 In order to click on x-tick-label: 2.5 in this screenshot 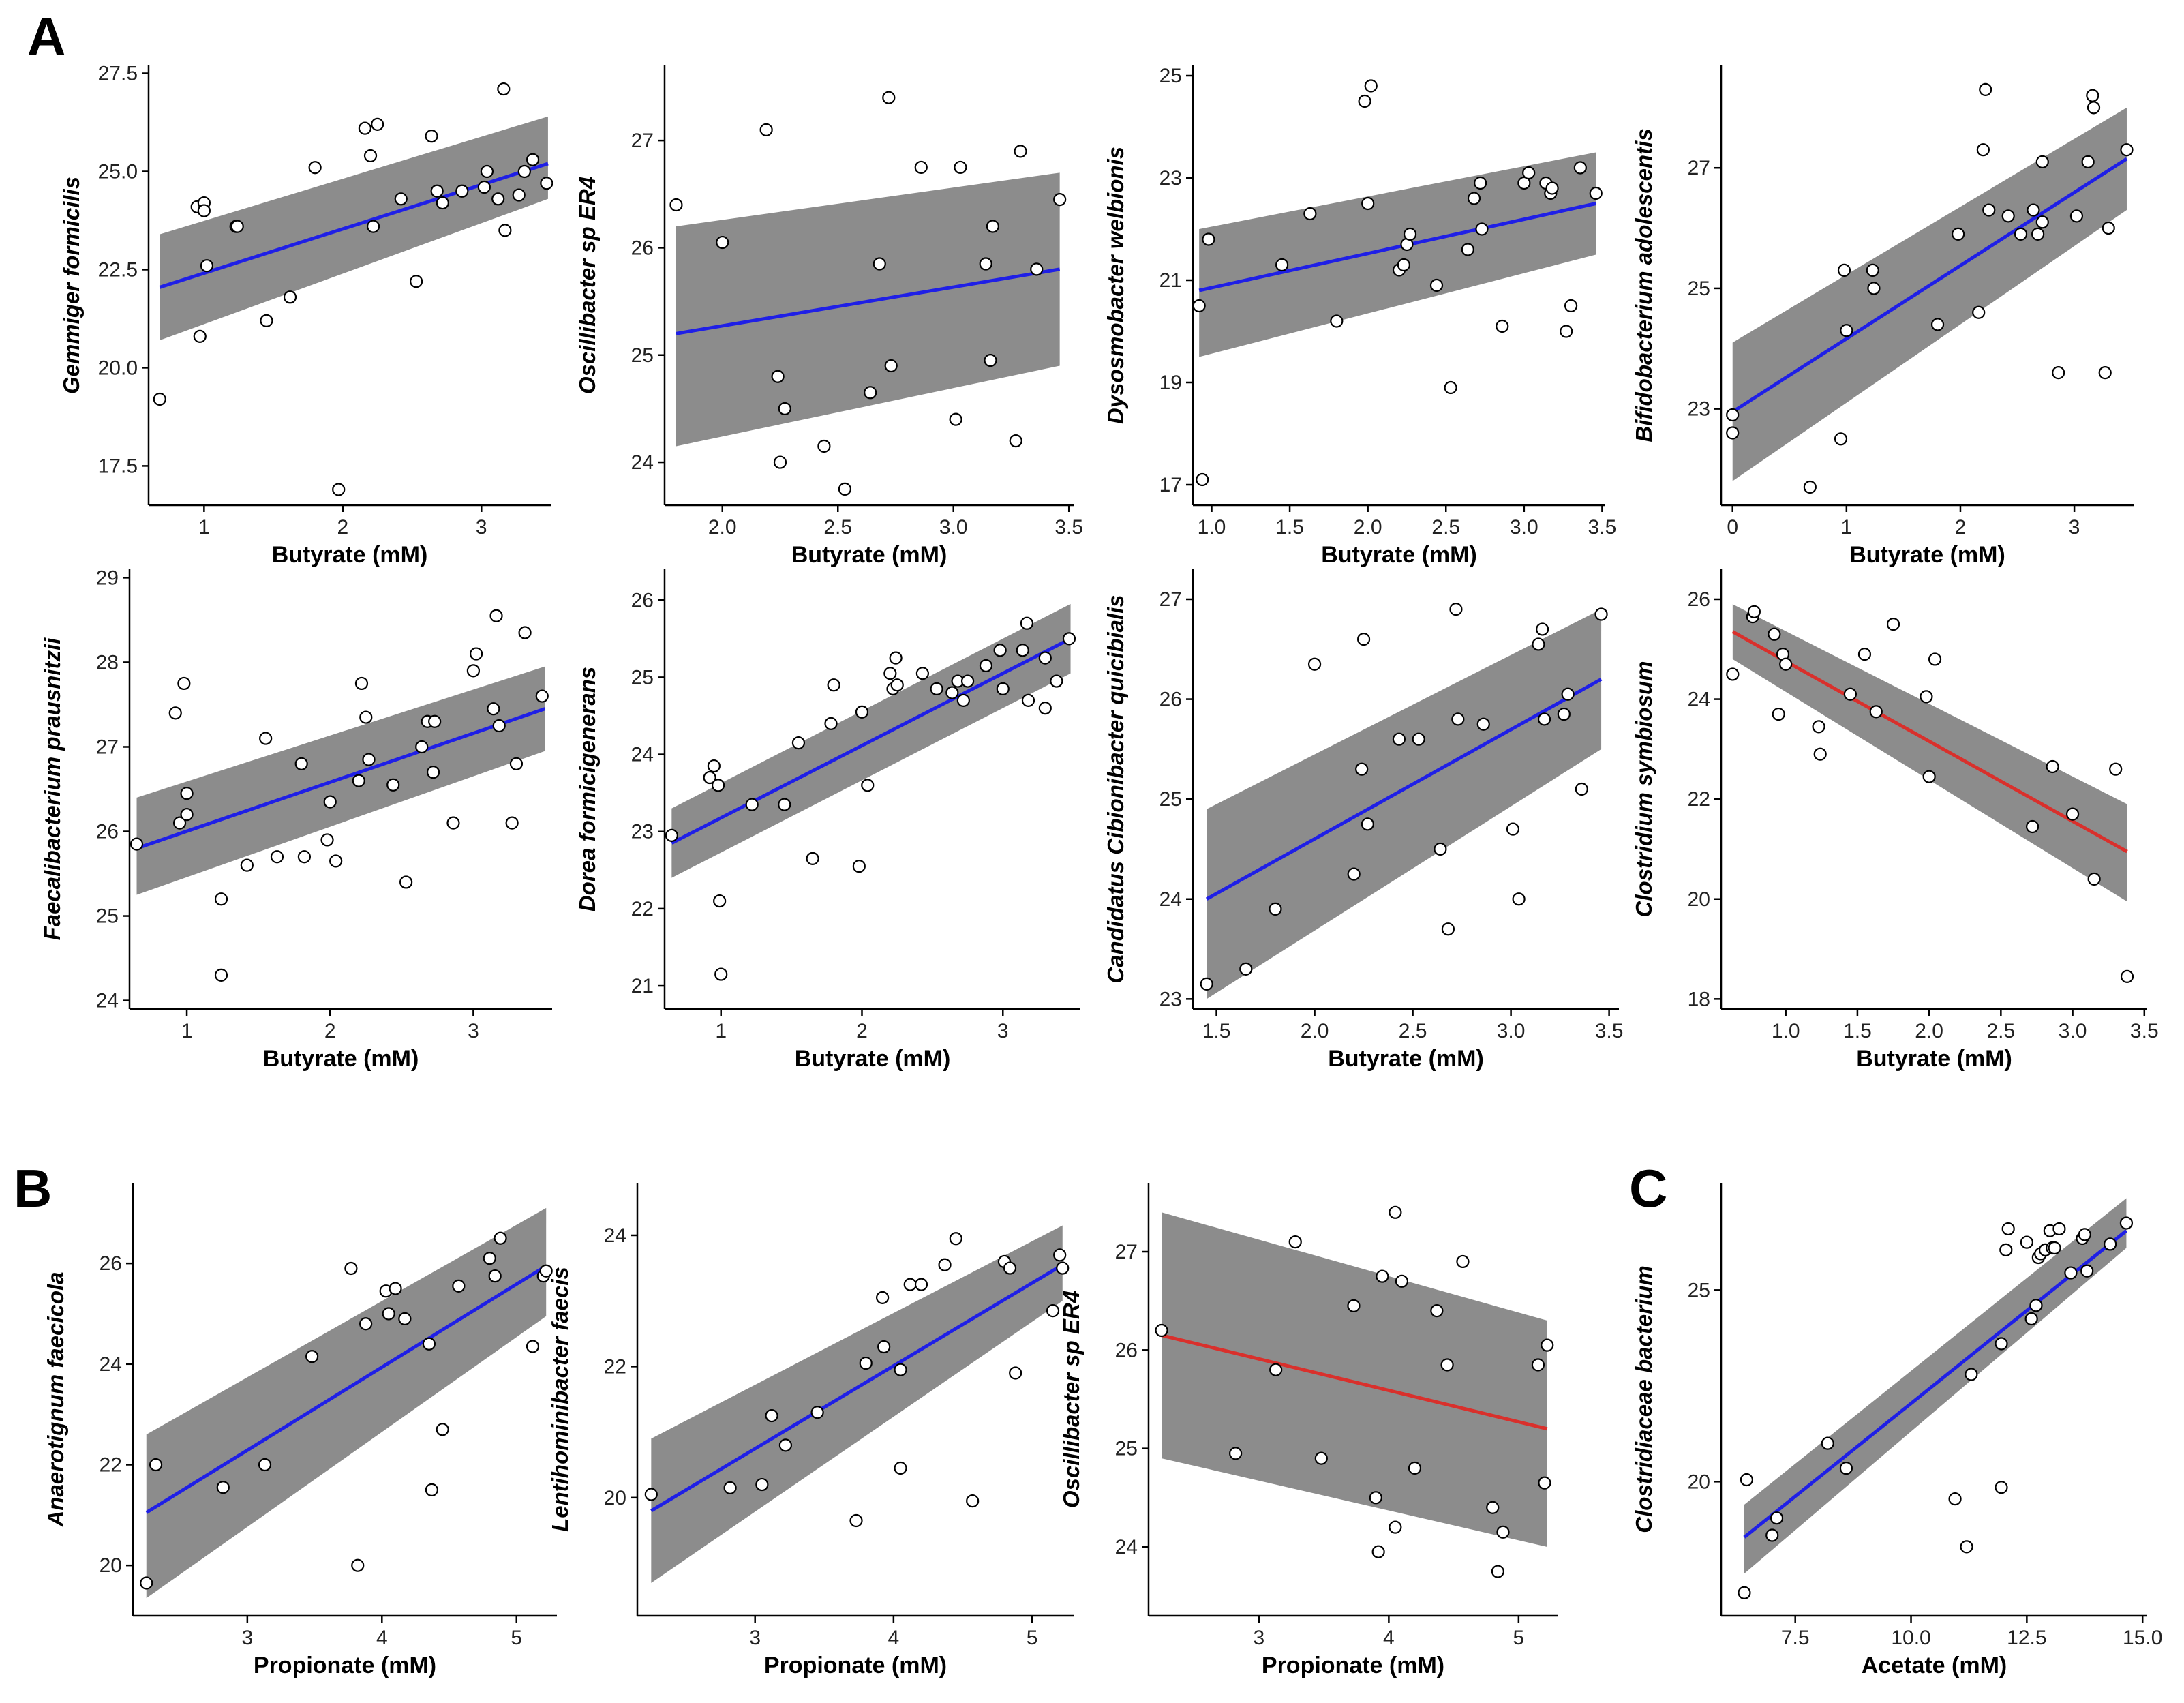, I will do `click(837, 527)`.